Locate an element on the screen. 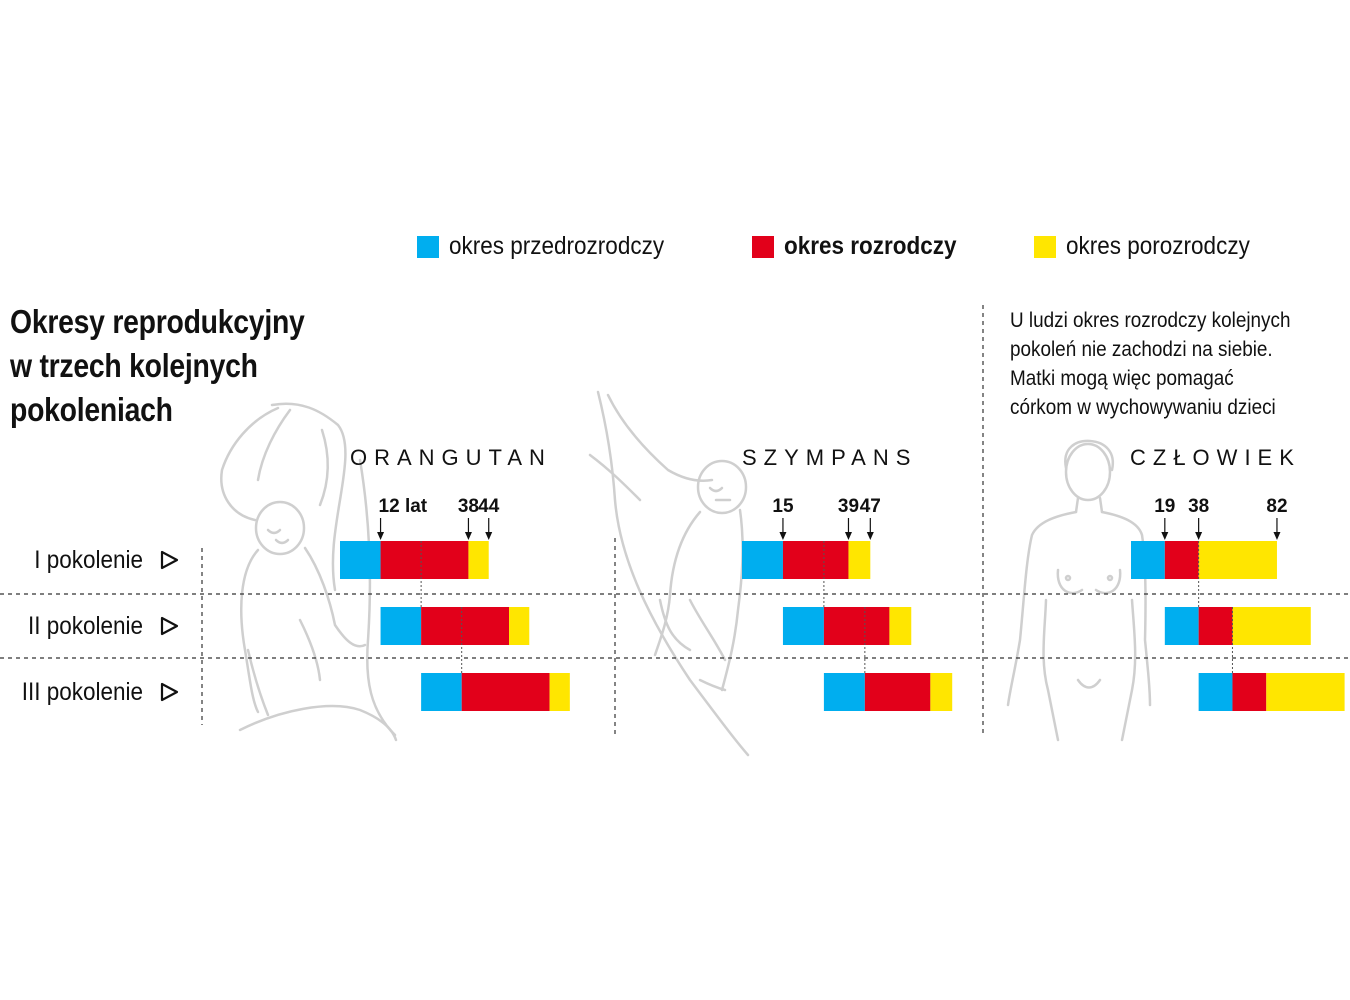  chart-title-line-2: w trzech kolejnych is located at coordinates (134, 365).